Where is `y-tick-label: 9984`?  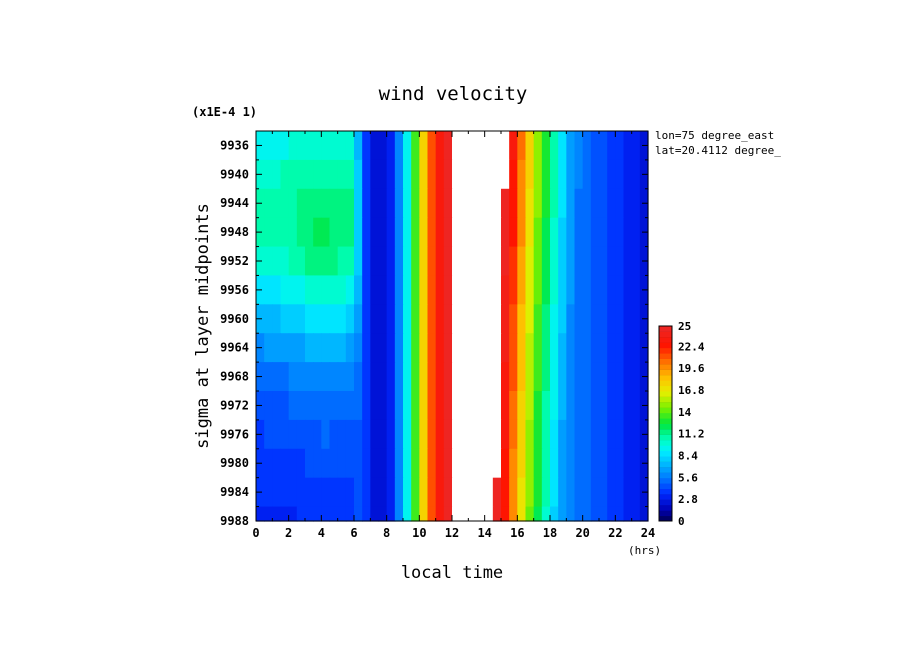
y-tick-label: 9984 is located at coordinates (234, 492).